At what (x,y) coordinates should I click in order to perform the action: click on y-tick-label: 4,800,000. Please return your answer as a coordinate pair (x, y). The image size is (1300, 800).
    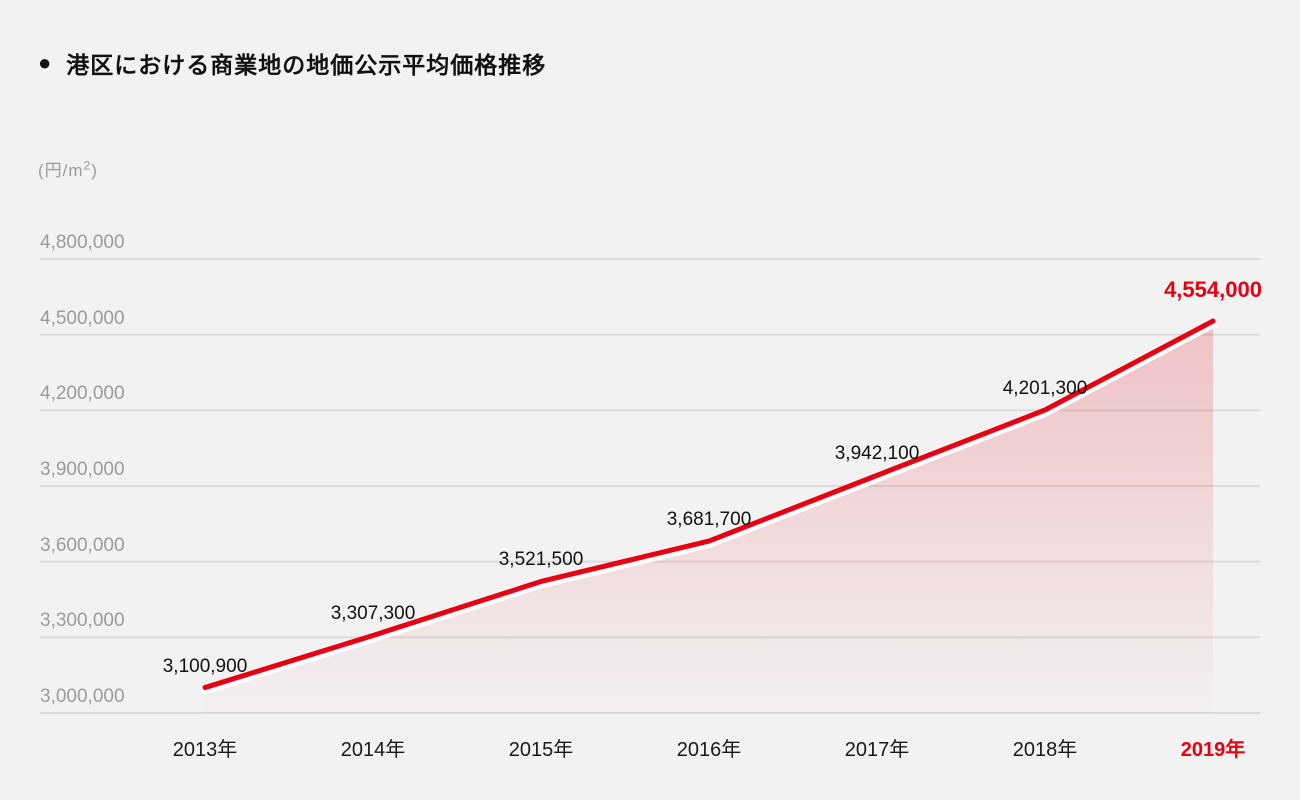
    Looking at the image, I should click on (82, 242).